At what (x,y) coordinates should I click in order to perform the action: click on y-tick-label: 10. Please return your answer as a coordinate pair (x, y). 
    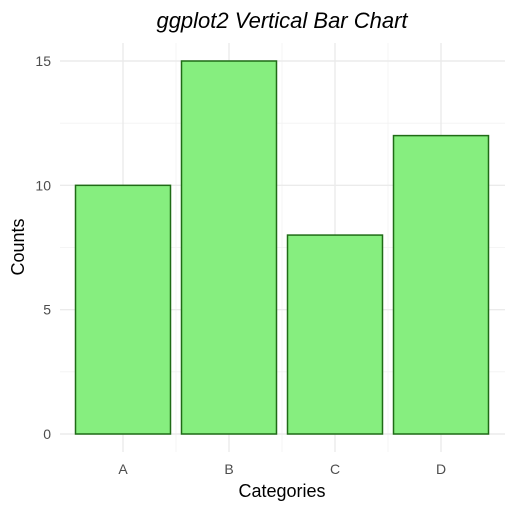
    Looking at the image, I should click on (43, 185).